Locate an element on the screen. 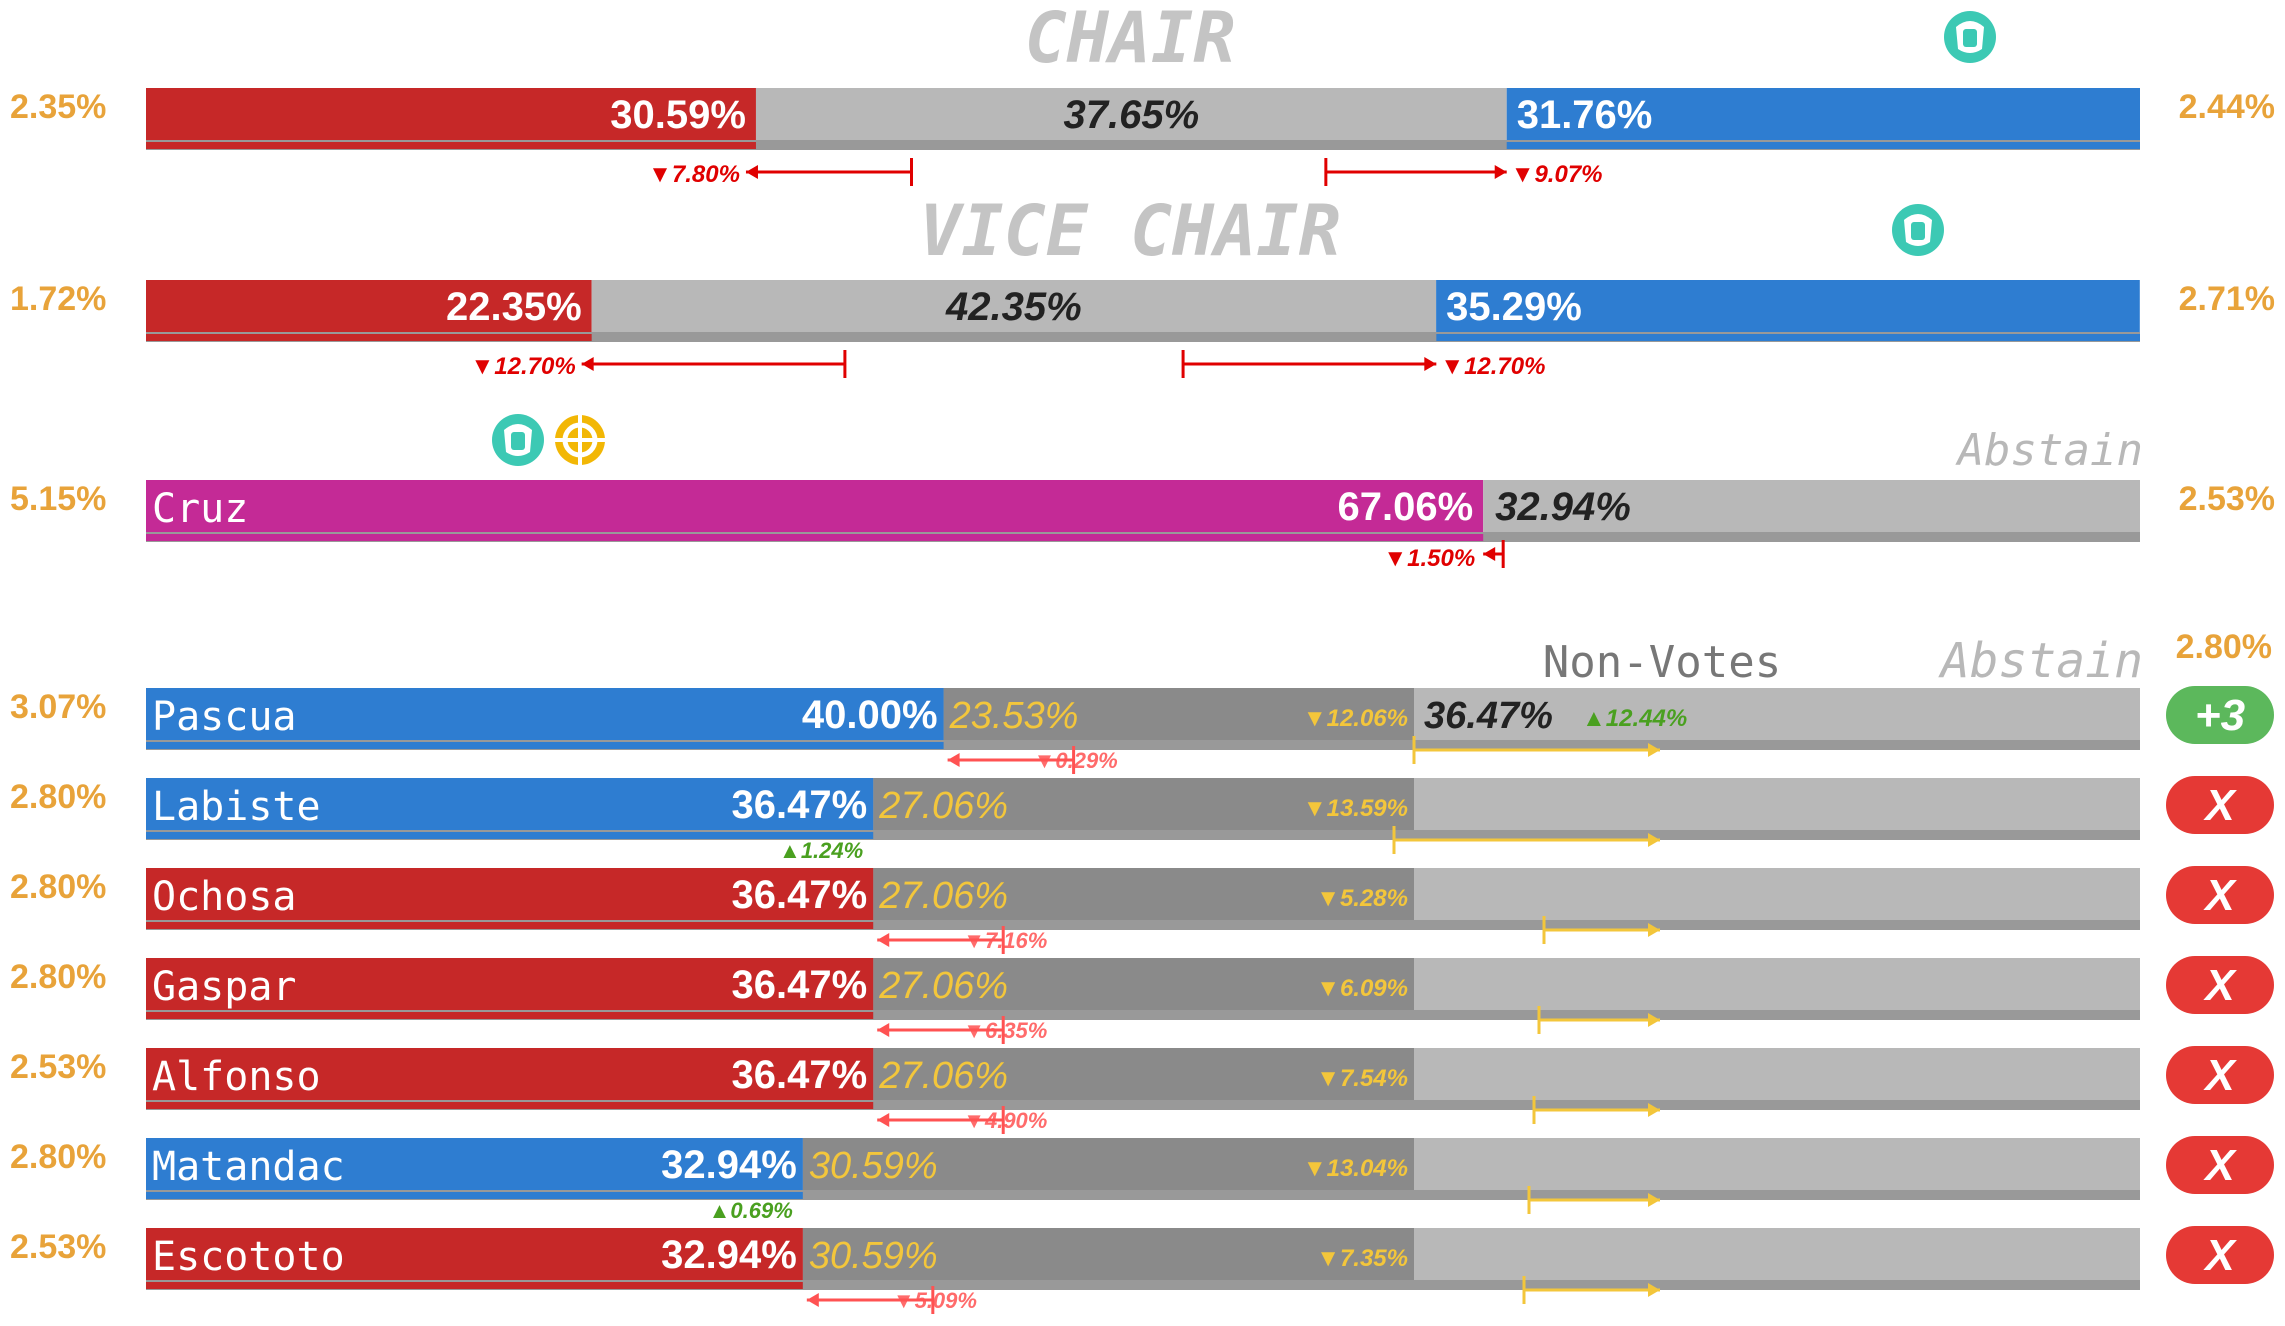  bar-baseline is located at coordinates (1143, 337).